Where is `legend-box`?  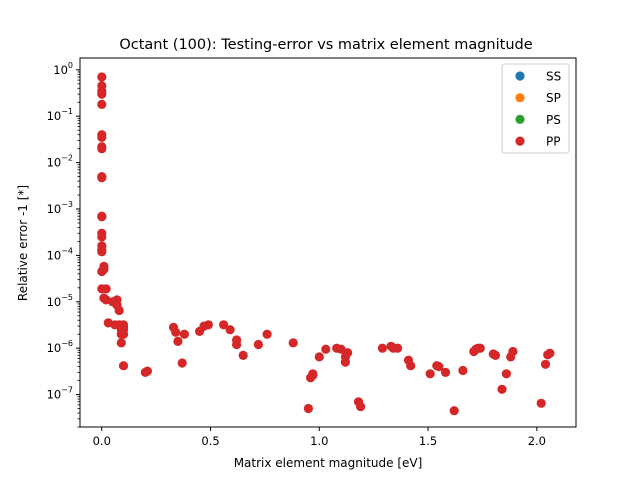
legend-box is located at coordinates (535, 108).